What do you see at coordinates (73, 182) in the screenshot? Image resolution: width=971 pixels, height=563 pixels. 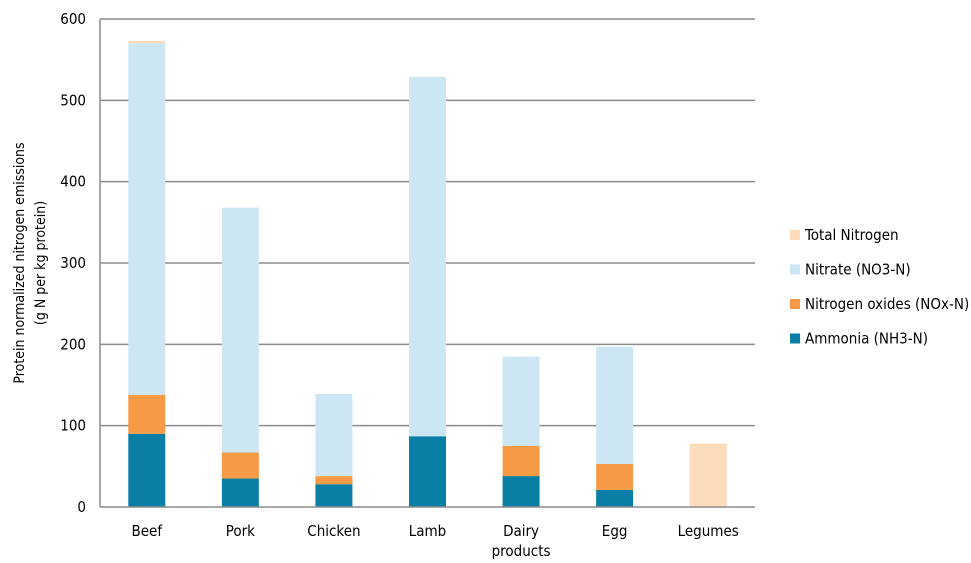 I see `y-tick-label: 400` at bounding box center [73, 182].